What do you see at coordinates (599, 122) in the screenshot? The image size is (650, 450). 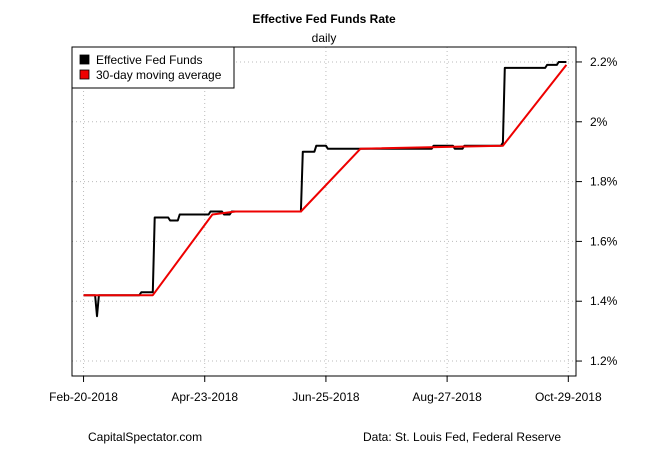 I see `y-tick-label: 2%` at bounding box center [599, 122].